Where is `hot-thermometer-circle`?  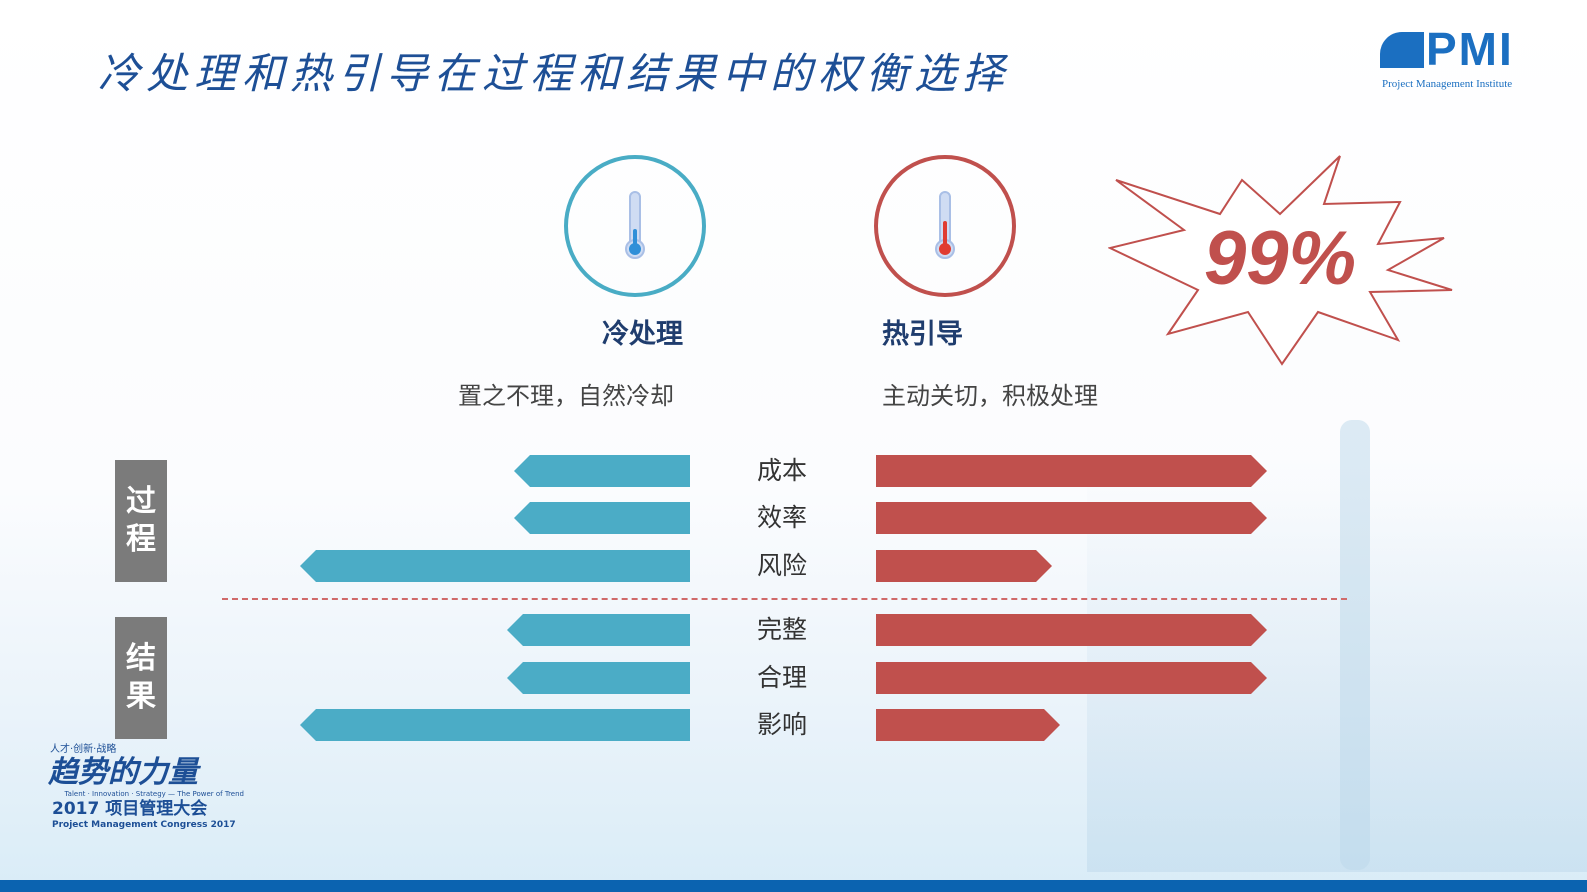
hot-thermometer-circle is located at coordinates (945, 226).